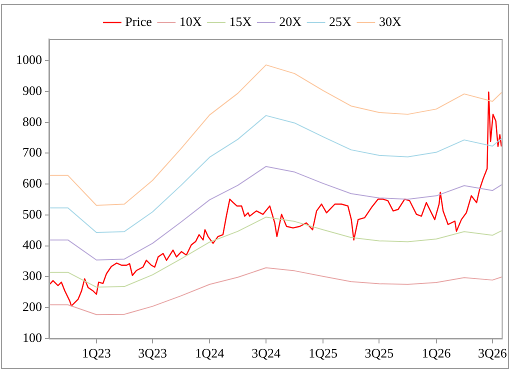 This screenshot has height=371, width=510. Describe the element at coordinates (32, 182) in the screenshot. I see `y-tick-label: 600` at that location.